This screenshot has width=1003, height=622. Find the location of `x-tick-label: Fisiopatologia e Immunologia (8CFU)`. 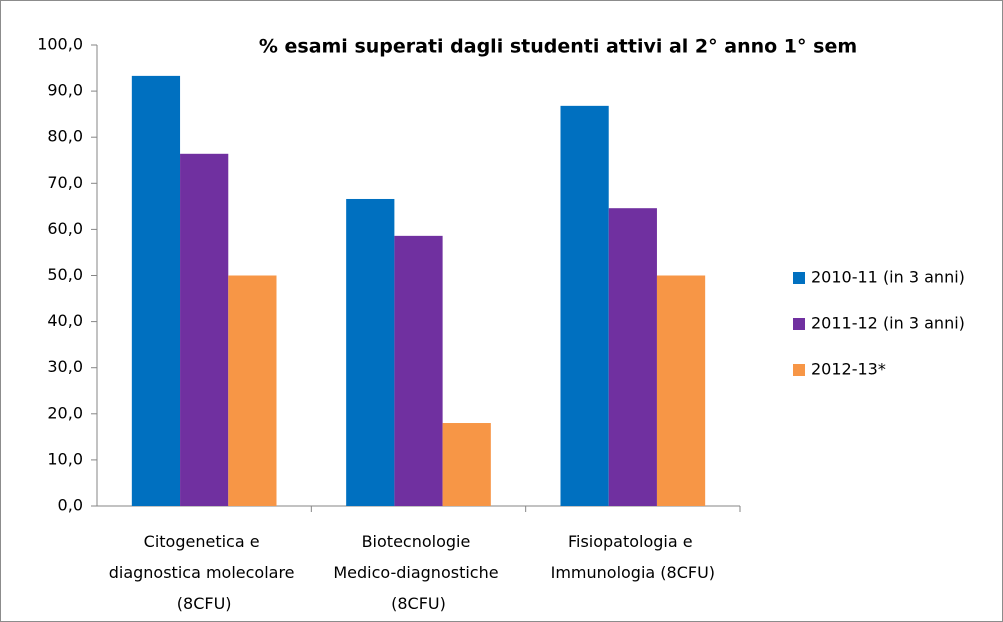

x-tick-label: Fisiopatologia e Immunologia (8CFU) is located at coordinates (633, 557).